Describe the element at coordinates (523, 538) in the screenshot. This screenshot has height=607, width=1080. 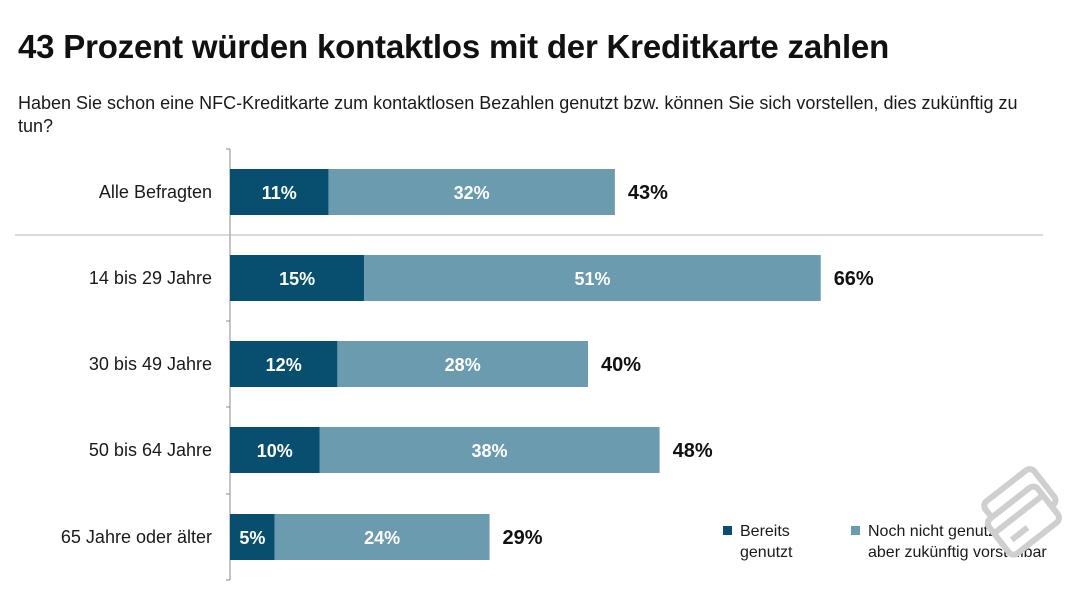
I see `total-value-label: 29%` at that location.